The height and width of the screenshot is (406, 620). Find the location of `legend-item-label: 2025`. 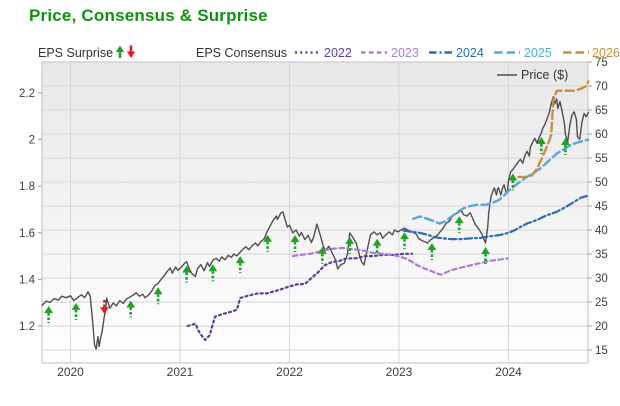

legend-item-label: 2025 is located at coordinates (538, 53).